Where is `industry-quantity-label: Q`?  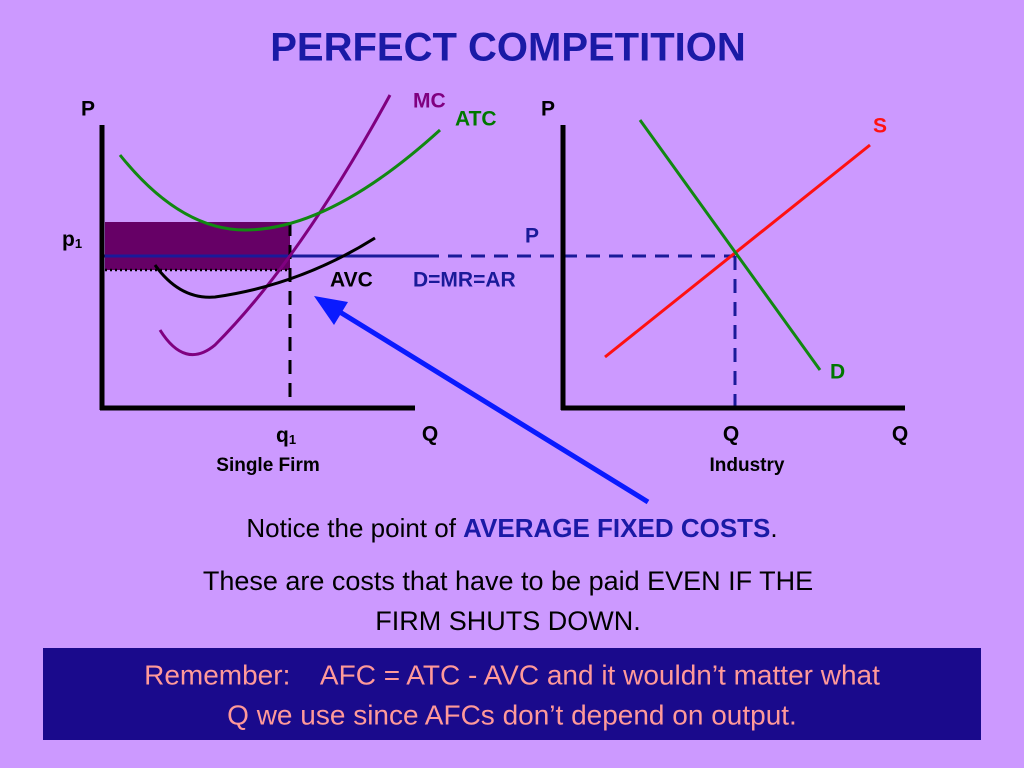
industry-quantity-label: Q is located at coordinates (731, 434).